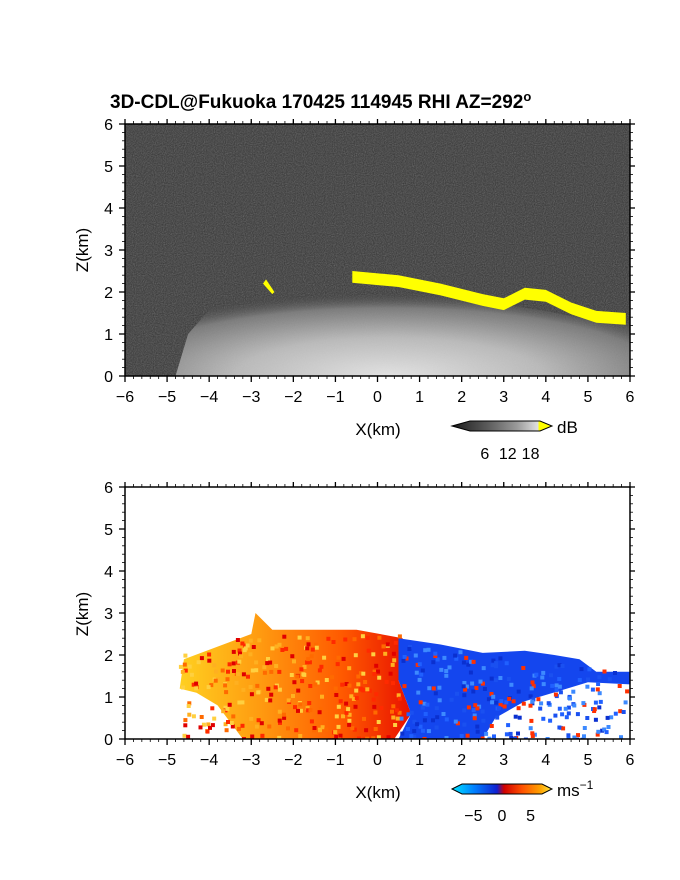  Describe the element at coordinates (587, 397) in the screenshot. I see `x-tick-label: 5` at that location.